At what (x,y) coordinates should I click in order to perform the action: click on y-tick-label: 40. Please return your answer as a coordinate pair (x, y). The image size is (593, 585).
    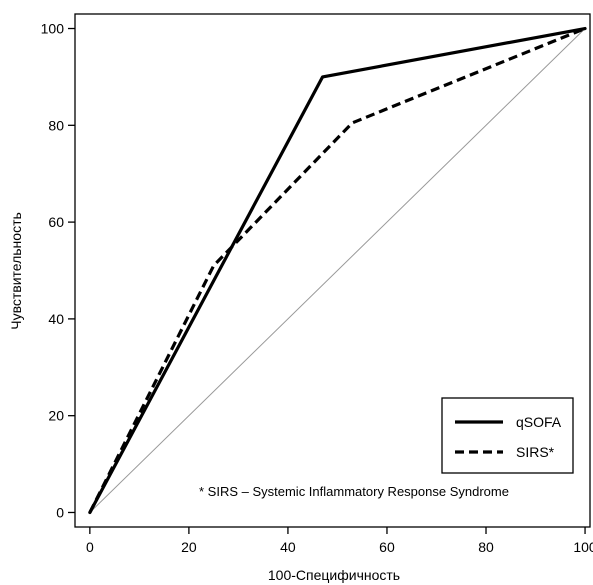
    Looking at the image, I should click on (56, 319).